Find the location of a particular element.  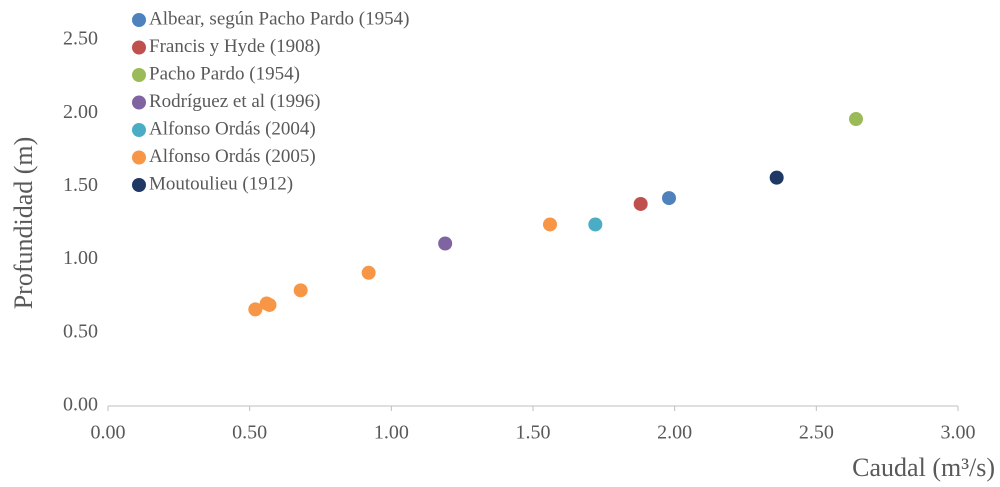

y-tick-label: 1.50 is located at coordinates (80, 185).